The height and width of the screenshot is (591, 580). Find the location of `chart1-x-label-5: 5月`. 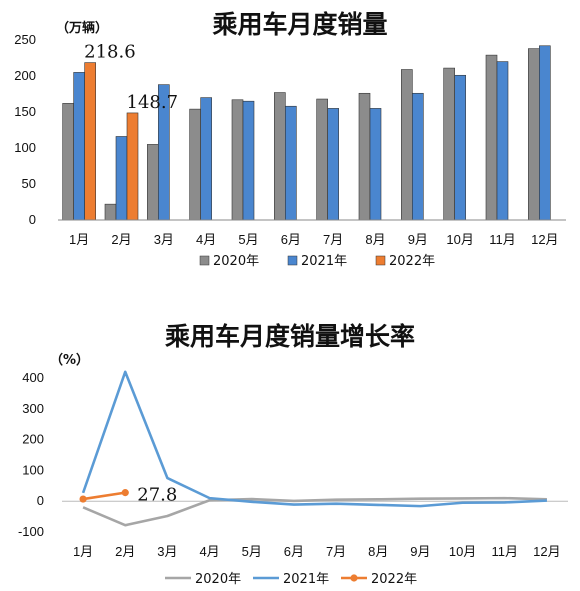

chart1-x-label-5: 5月 is located at coordinates (248, 239).